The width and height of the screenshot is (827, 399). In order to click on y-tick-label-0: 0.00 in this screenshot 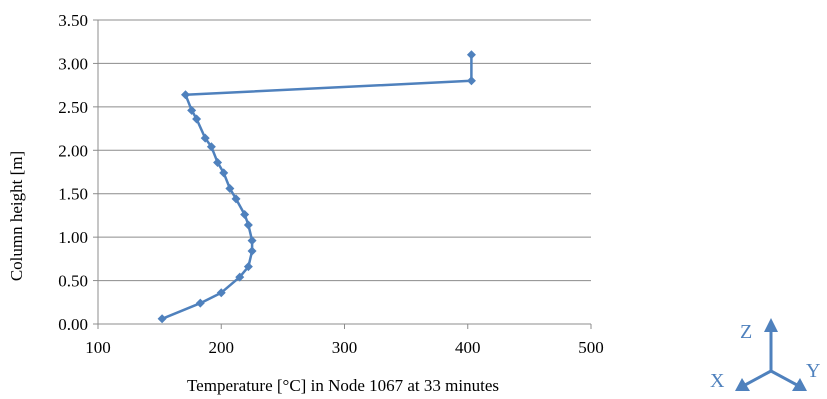, I will do `click(73, 324)`.